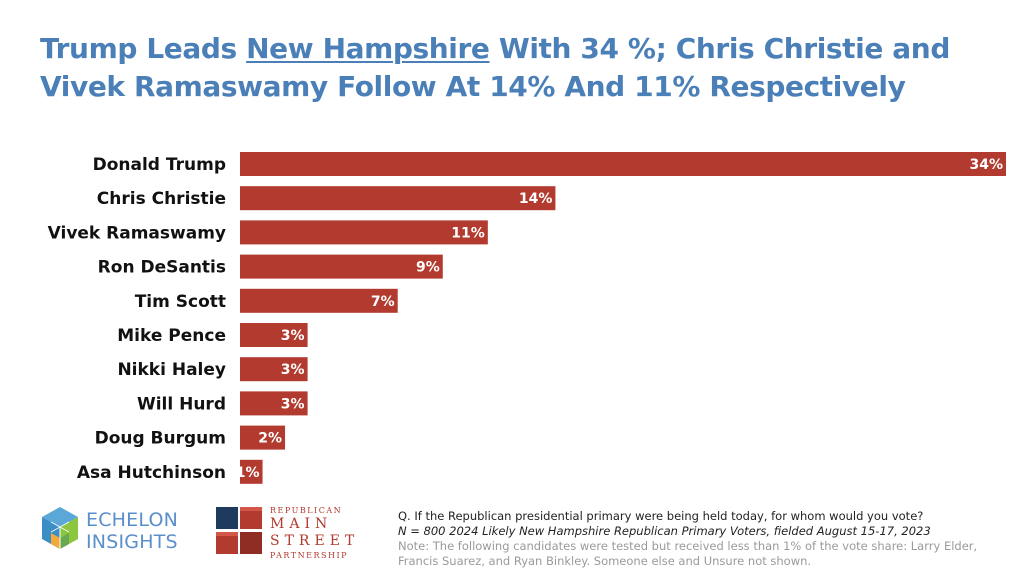  What do you see at coordinates (468, 233) in the screenshot?
I see `value-label: 11%` at bounding box center [468, 233].